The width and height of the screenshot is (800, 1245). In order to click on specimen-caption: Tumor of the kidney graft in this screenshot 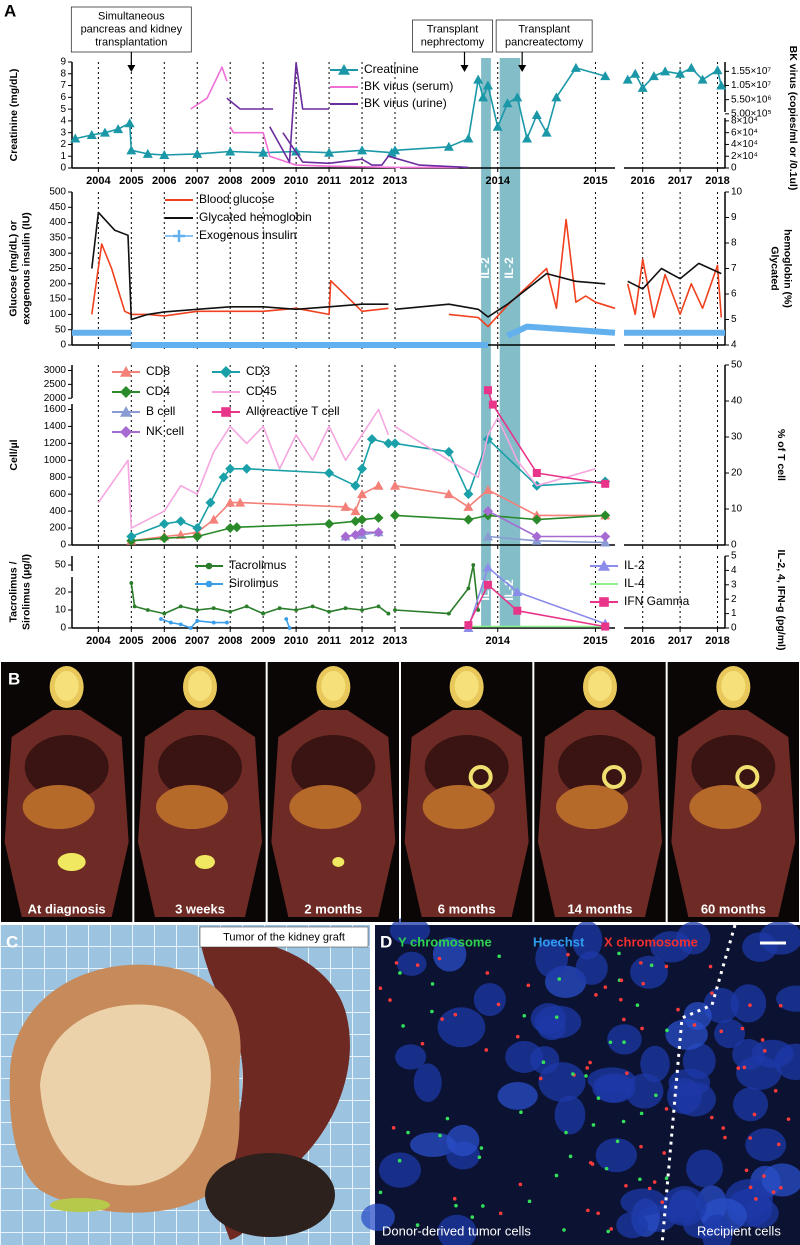, I will do `click(284, 937)`.